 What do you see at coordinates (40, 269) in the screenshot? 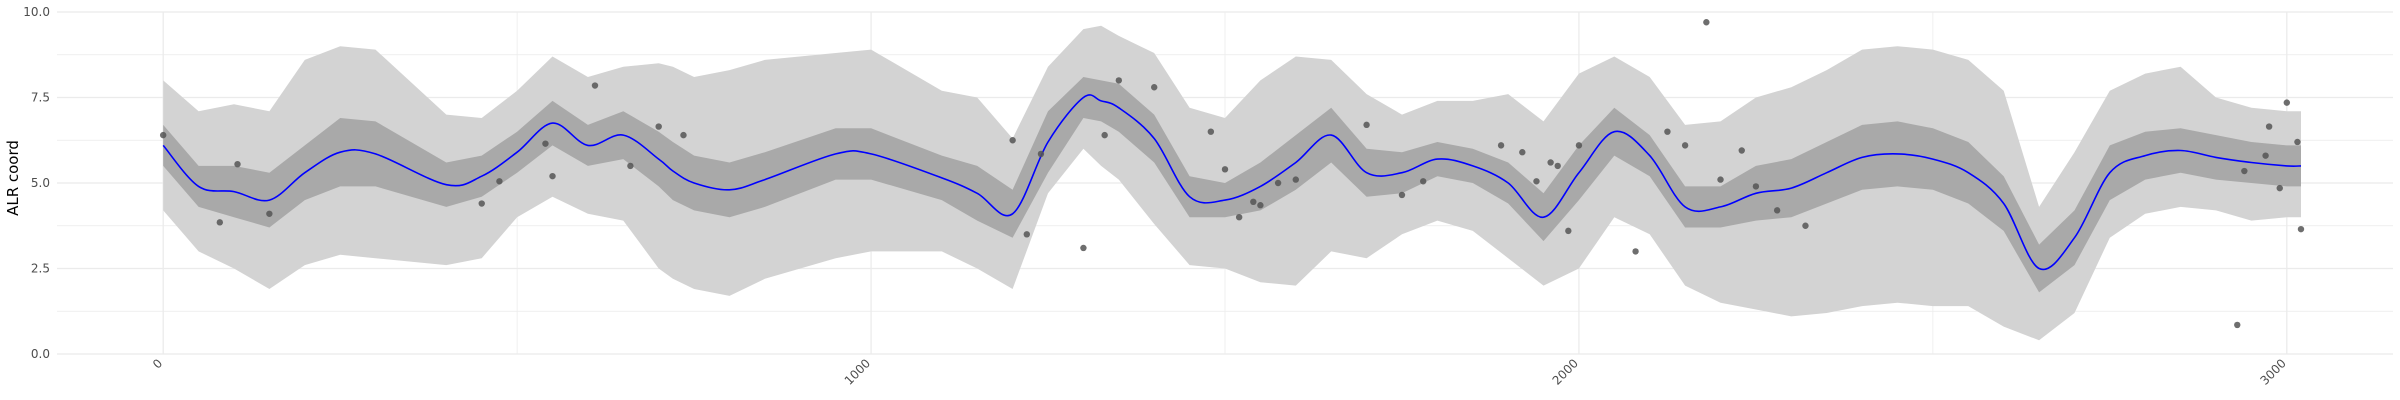
I see `y-tick-label: 2.5` at bounding box center [40, 269].